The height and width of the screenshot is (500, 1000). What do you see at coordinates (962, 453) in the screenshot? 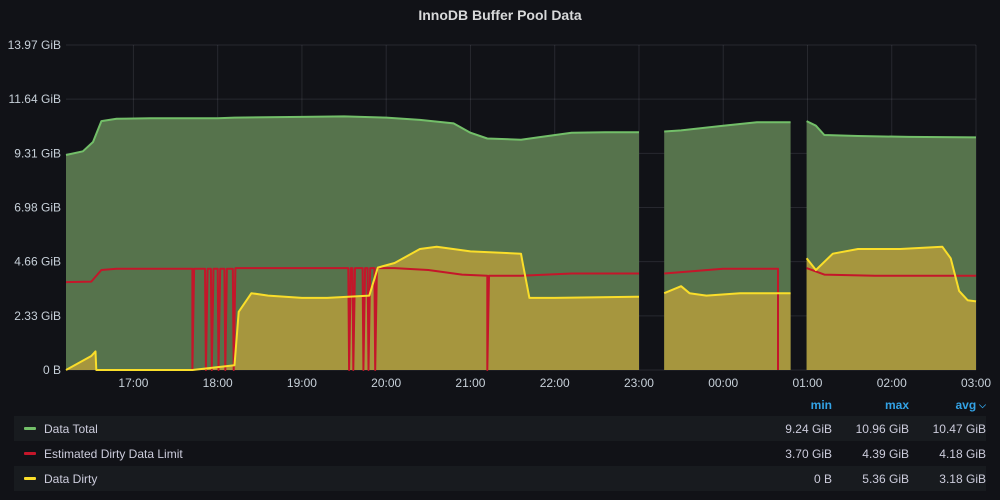
I see `legend-avg-value: 4.18 GiB` at bounding box center [962, 453].